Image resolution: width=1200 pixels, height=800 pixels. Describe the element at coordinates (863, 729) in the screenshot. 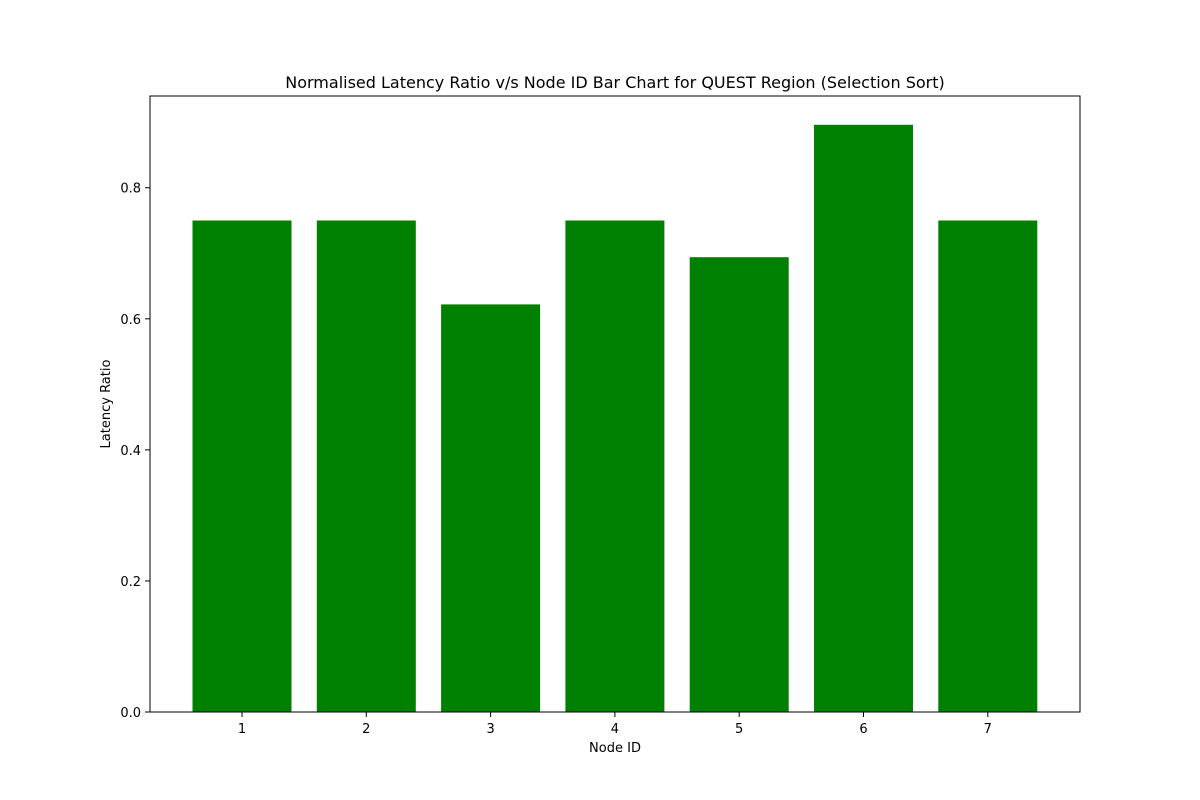

I see `x-tick-label: 6` at that location.